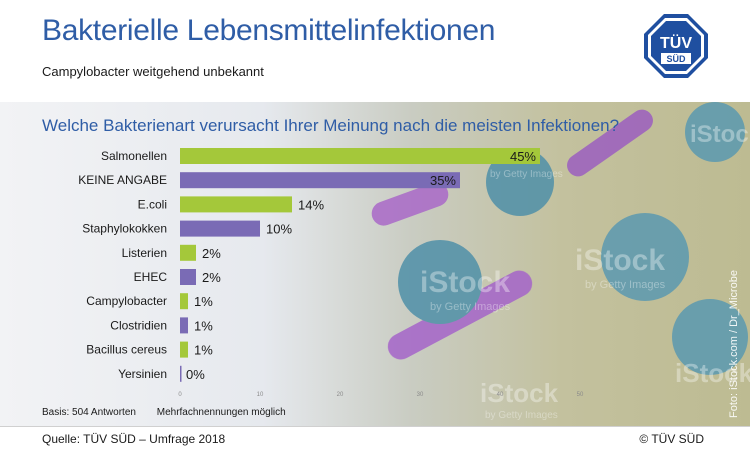 Image resolution: width=750 pixels, height=450 pixels. I want to click on category-label: E.coli, so click(152, 204).